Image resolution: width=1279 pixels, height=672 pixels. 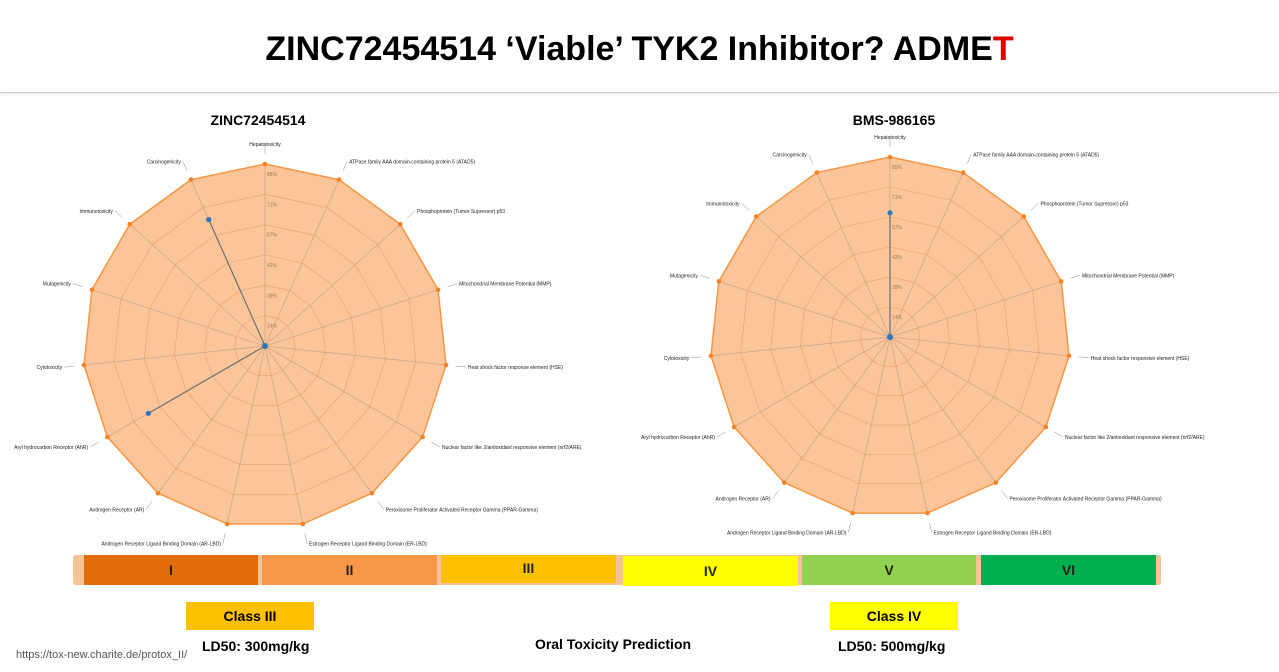 I want to click on title-accent: T, so click(x=1003, y=49).